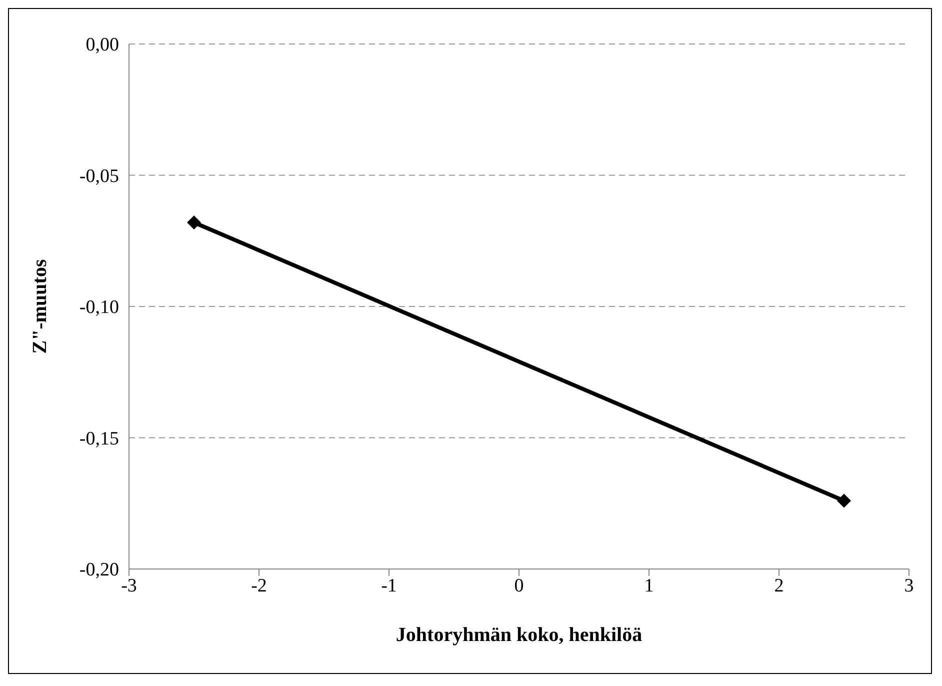  What do you see at coordinates (129, 585) in the screenshot?
I see `x-tick-label: -3` at bounding box center [129, 585].